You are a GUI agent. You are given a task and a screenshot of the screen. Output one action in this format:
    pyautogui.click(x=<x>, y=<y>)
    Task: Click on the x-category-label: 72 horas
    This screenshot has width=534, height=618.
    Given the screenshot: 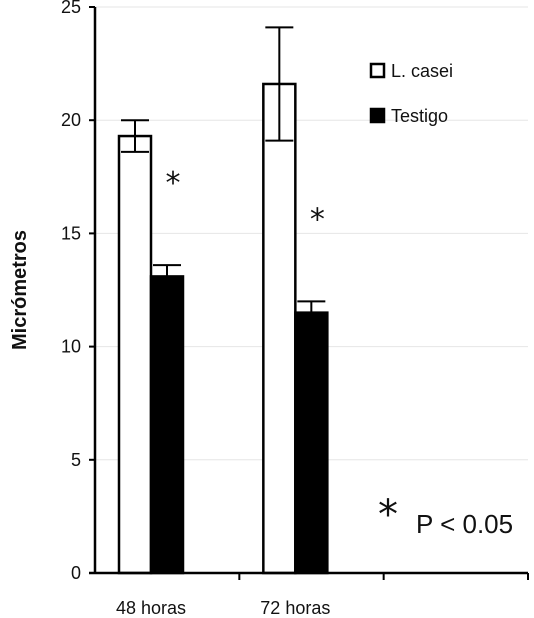 What is the action you would take?
    pyautogui.click(x=295, y=608)
    